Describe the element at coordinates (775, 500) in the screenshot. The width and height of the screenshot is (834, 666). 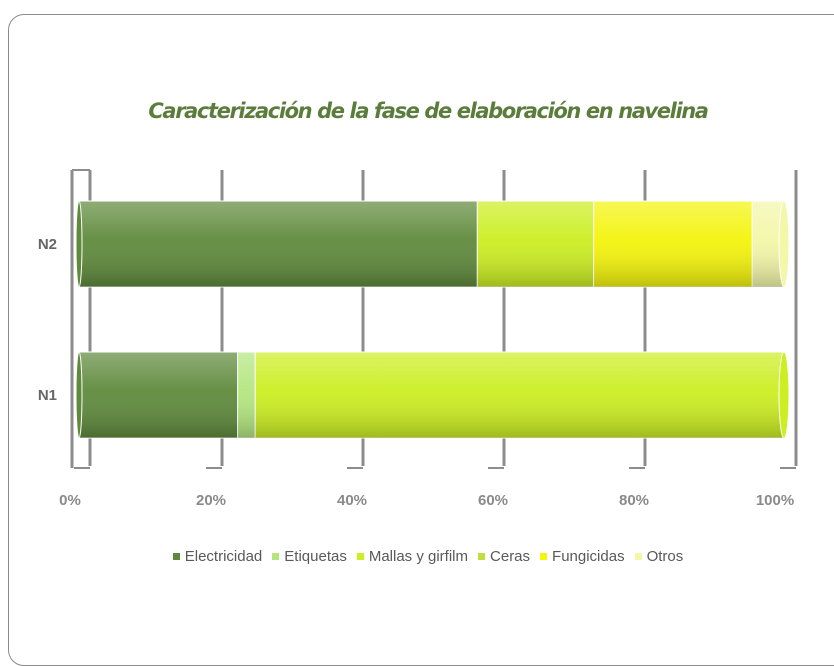
I see `x-tick-label: 100%` at that location.